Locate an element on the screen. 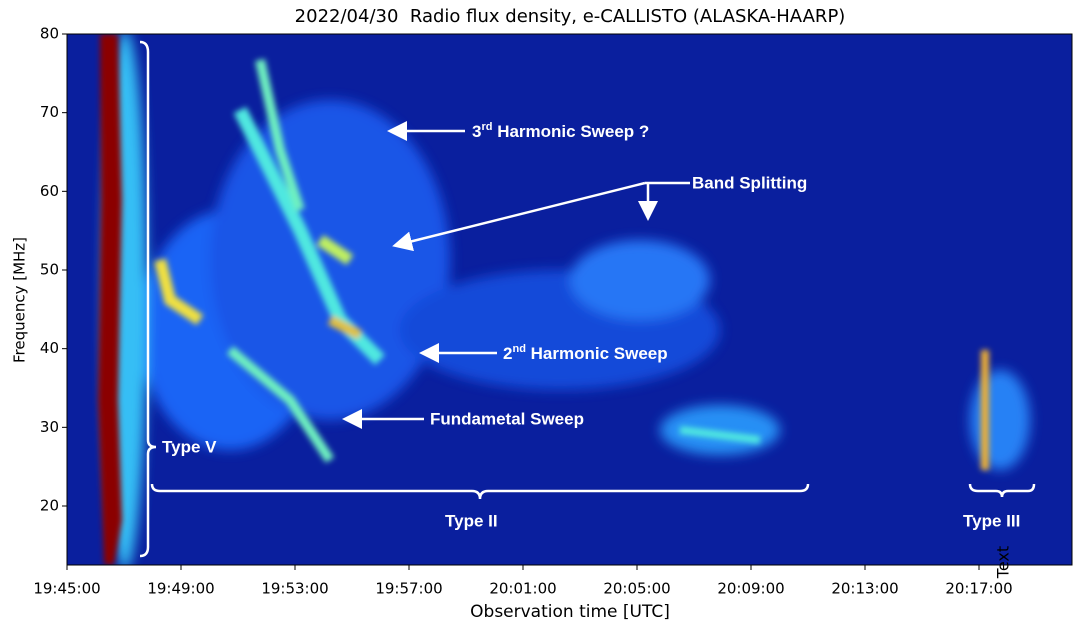 This screenshot has height=627, width=1076. y-tick-label: 30 is located at coordinates (49, 427).